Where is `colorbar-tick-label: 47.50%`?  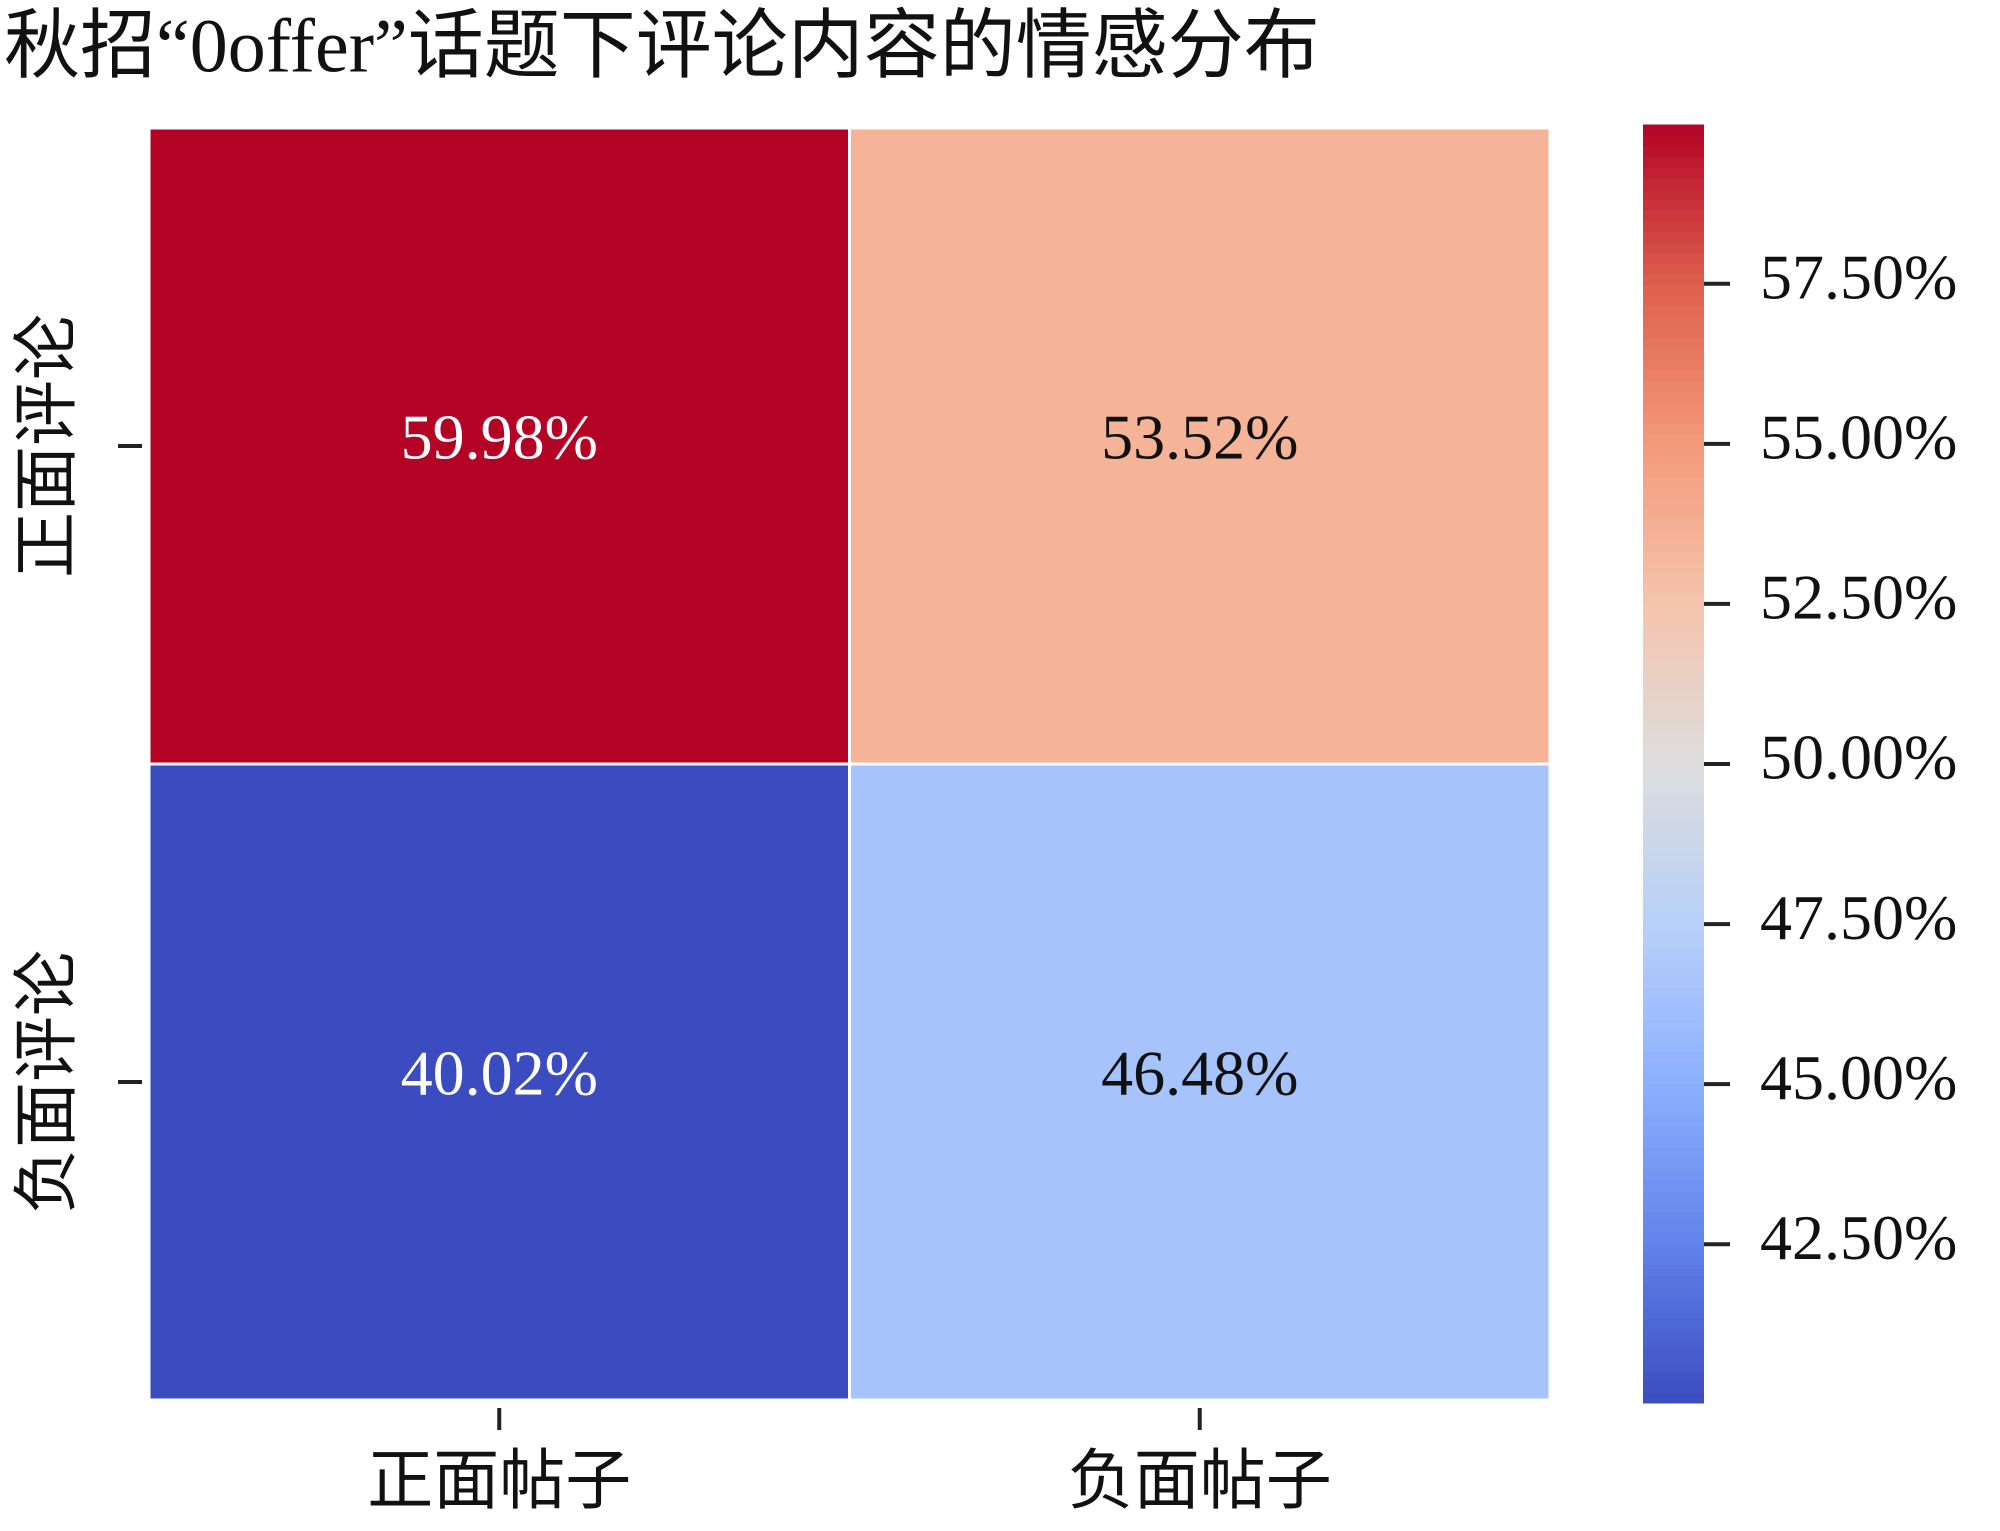 colorbar-tick-label: 47.50% is located at coordinates (1858, 917).